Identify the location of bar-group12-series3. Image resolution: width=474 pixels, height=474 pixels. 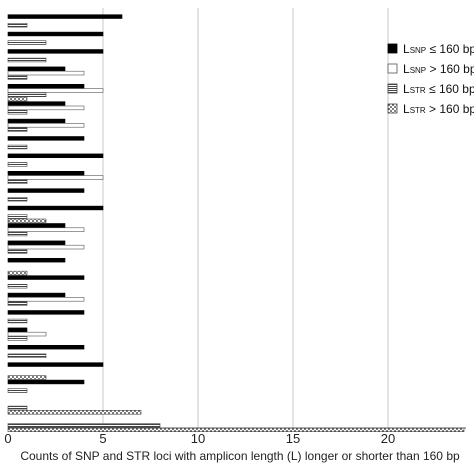
(17, 216).